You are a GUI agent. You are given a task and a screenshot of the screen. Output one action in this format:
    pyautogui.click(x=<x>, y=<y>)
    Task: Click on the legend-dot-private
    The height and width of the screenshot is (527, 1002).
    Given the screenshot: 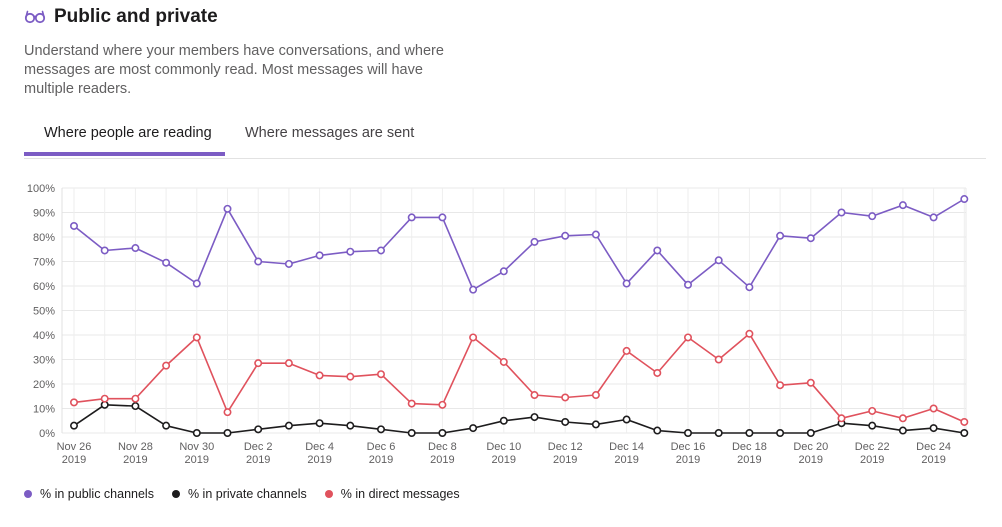 What is the action you would take?
    pyautogui.click(x=175, y=494)
    